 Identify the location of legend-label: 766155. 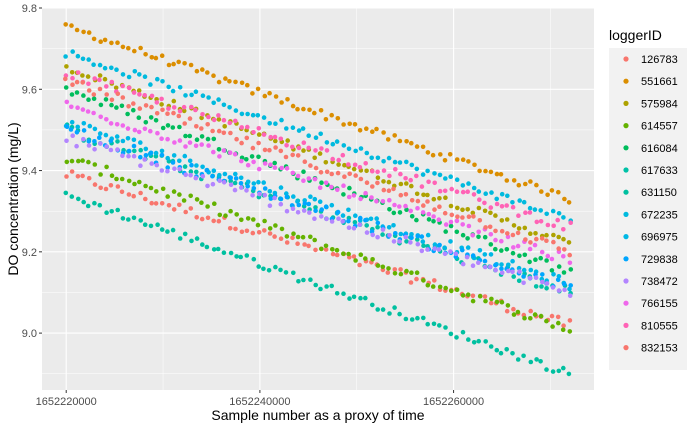
(659, 304).